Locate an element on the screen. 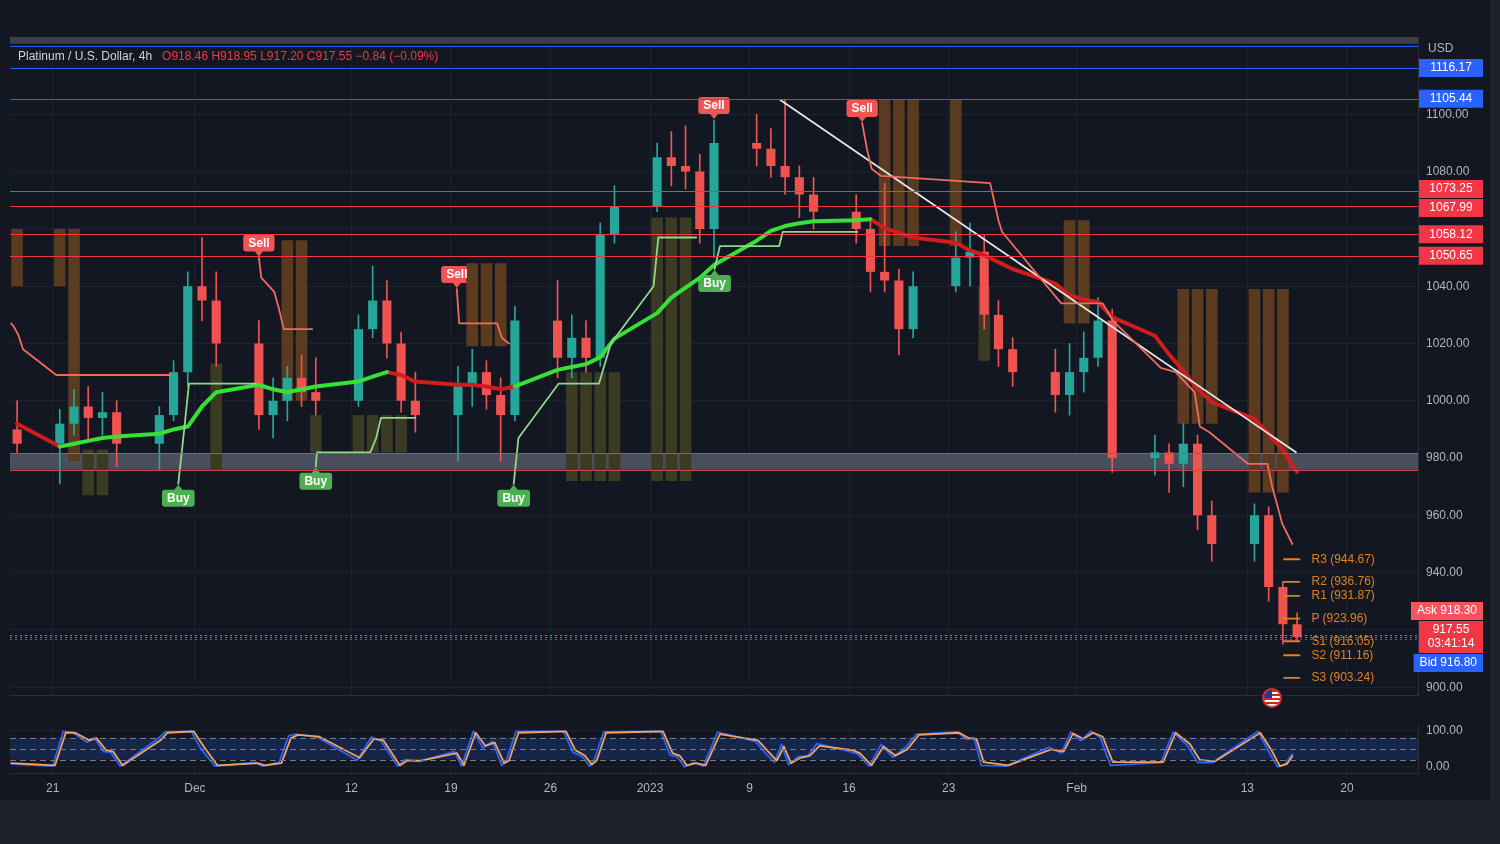 The height and width of the screenshot is (844, 1500). y-tick-label: 100.00 is located at coordinates (1445, 729).